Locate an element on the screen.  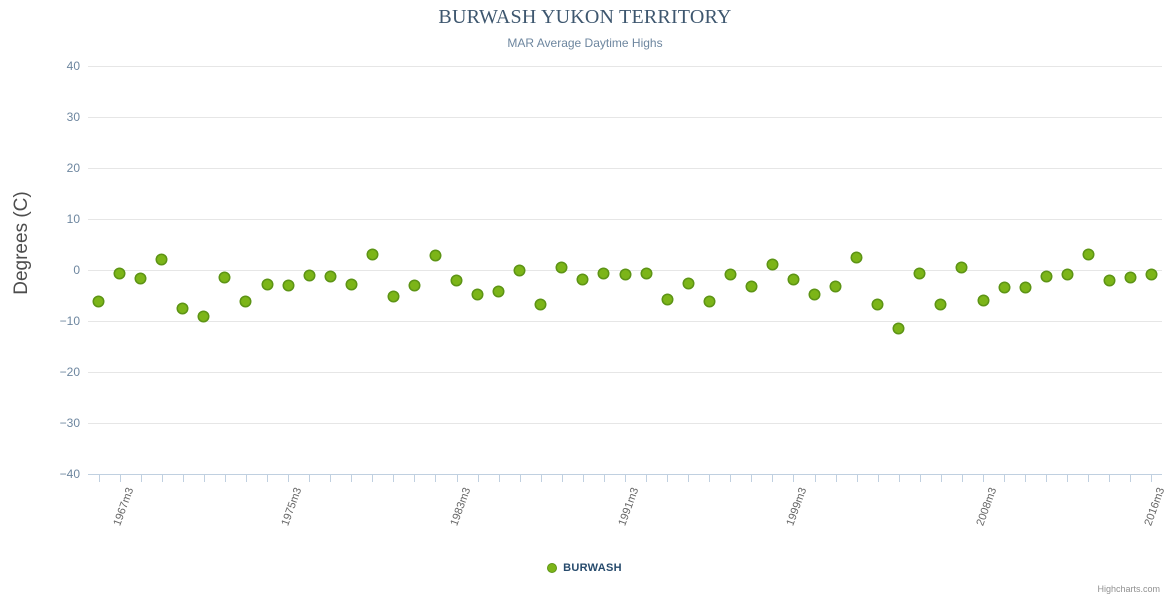
y-axis-tick-label: −40 is located at coordinates (69, 474).